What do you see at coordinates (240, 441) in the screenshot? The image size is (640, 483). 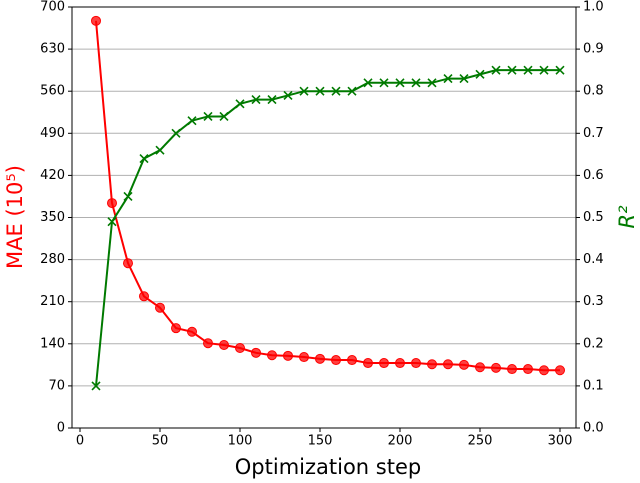 I see `x-tick-label: 100` at bounding box center [240, 441].